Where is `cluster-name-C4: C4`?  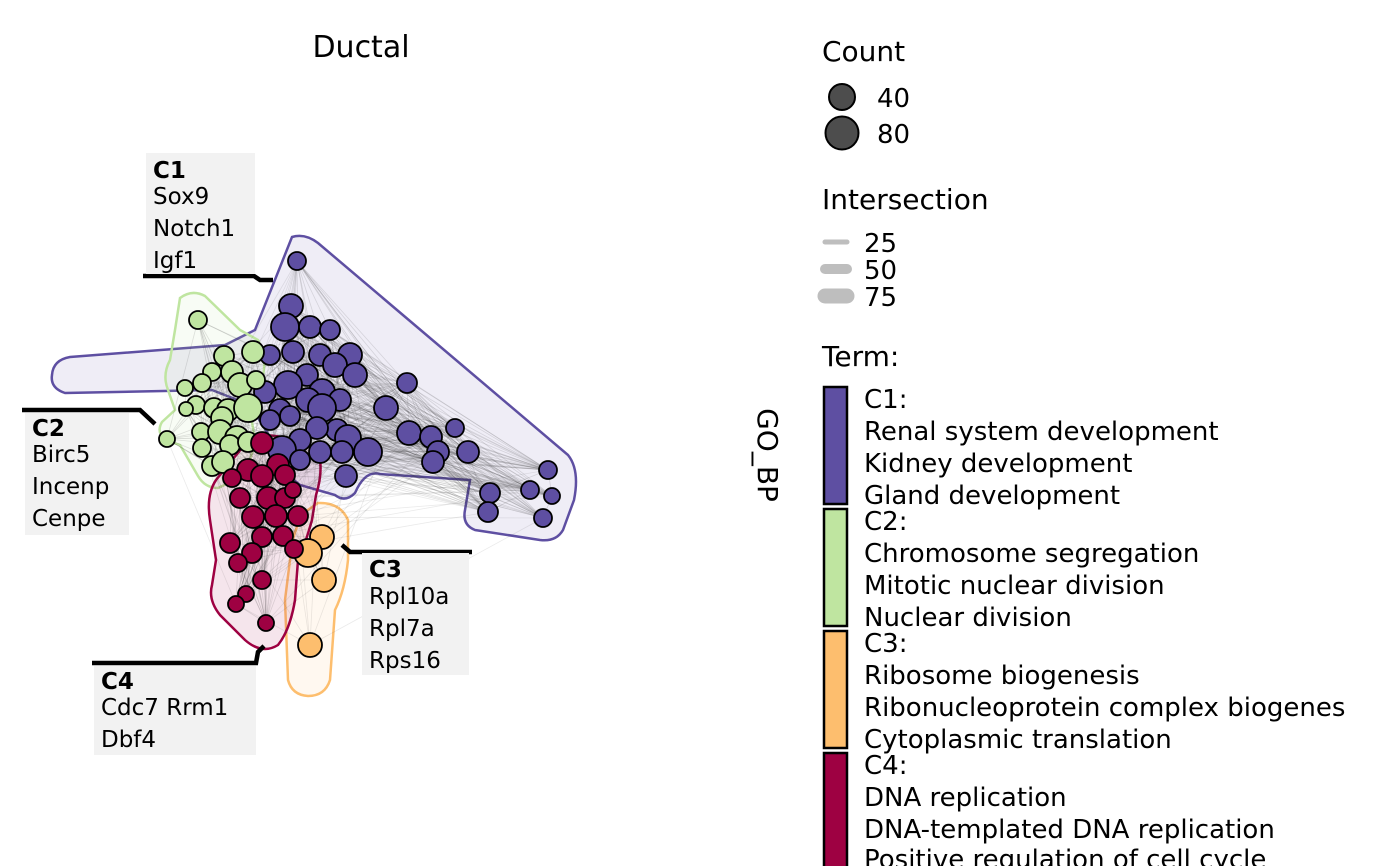
cluster-name-C4: C4 is located at coordinates (117, 682).